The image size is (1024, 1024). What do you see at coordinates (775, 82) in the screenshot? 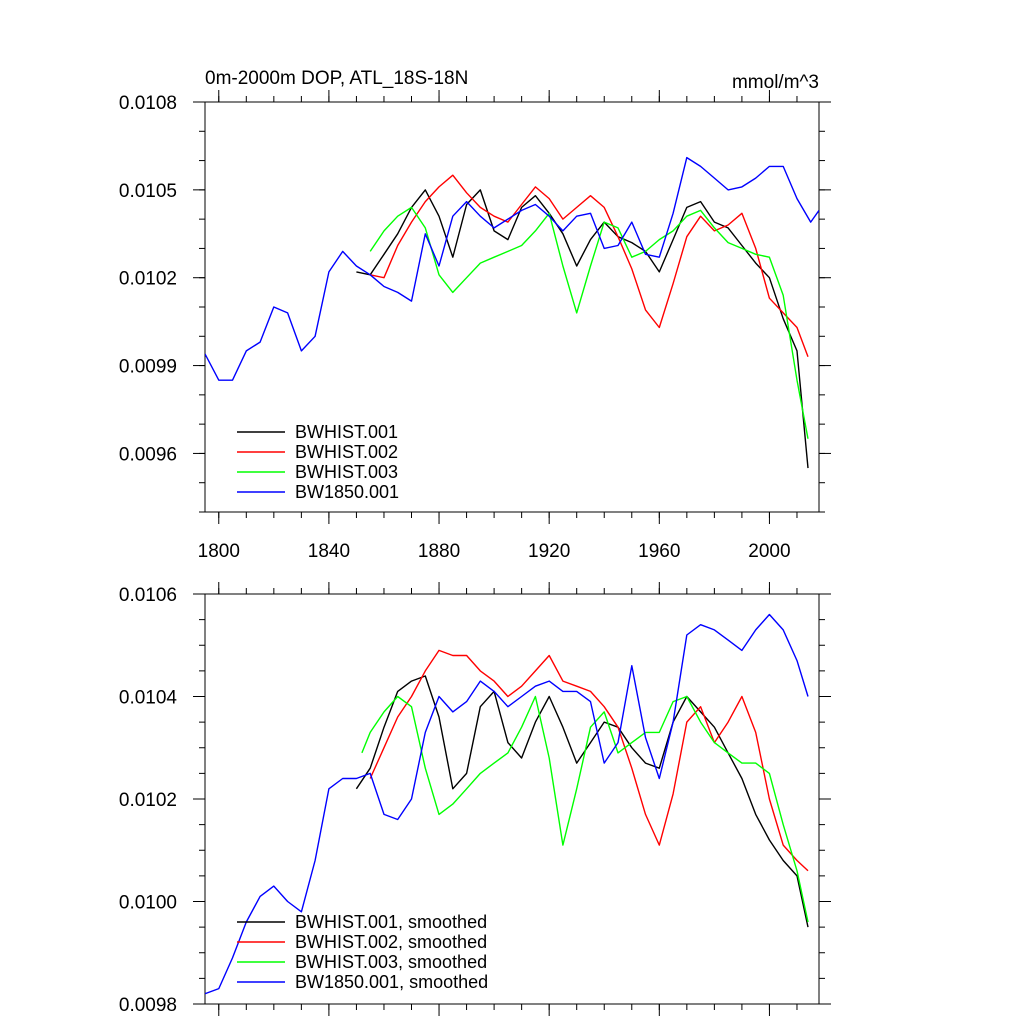
I see `units-label: mmol/m^3` at bounding box center [775, 82].